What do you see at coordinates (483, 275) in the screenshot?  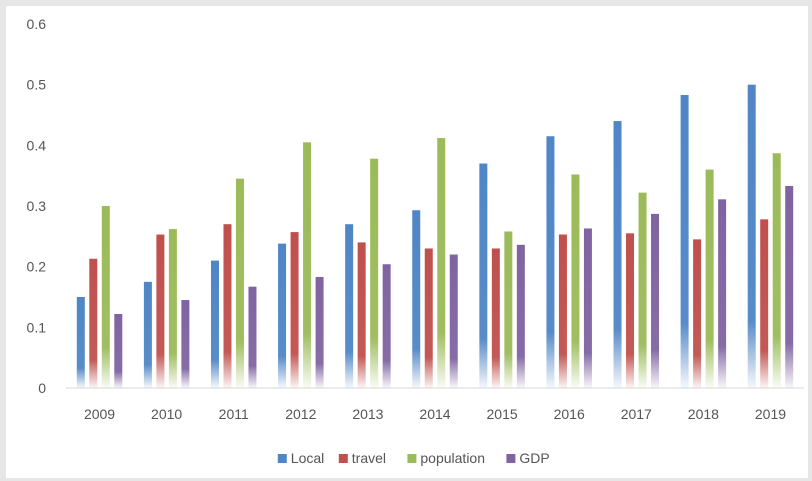 I see `bar-local-2015` at bounding box center [483, 275].